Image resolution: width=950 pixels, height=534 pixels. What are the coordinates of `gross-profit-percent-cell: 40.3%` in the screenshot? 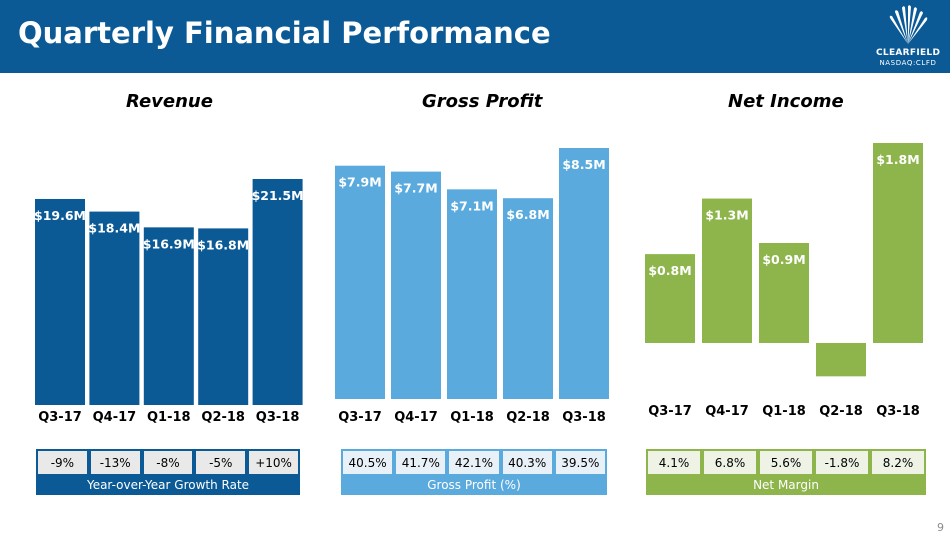 It's located at (527, 462).